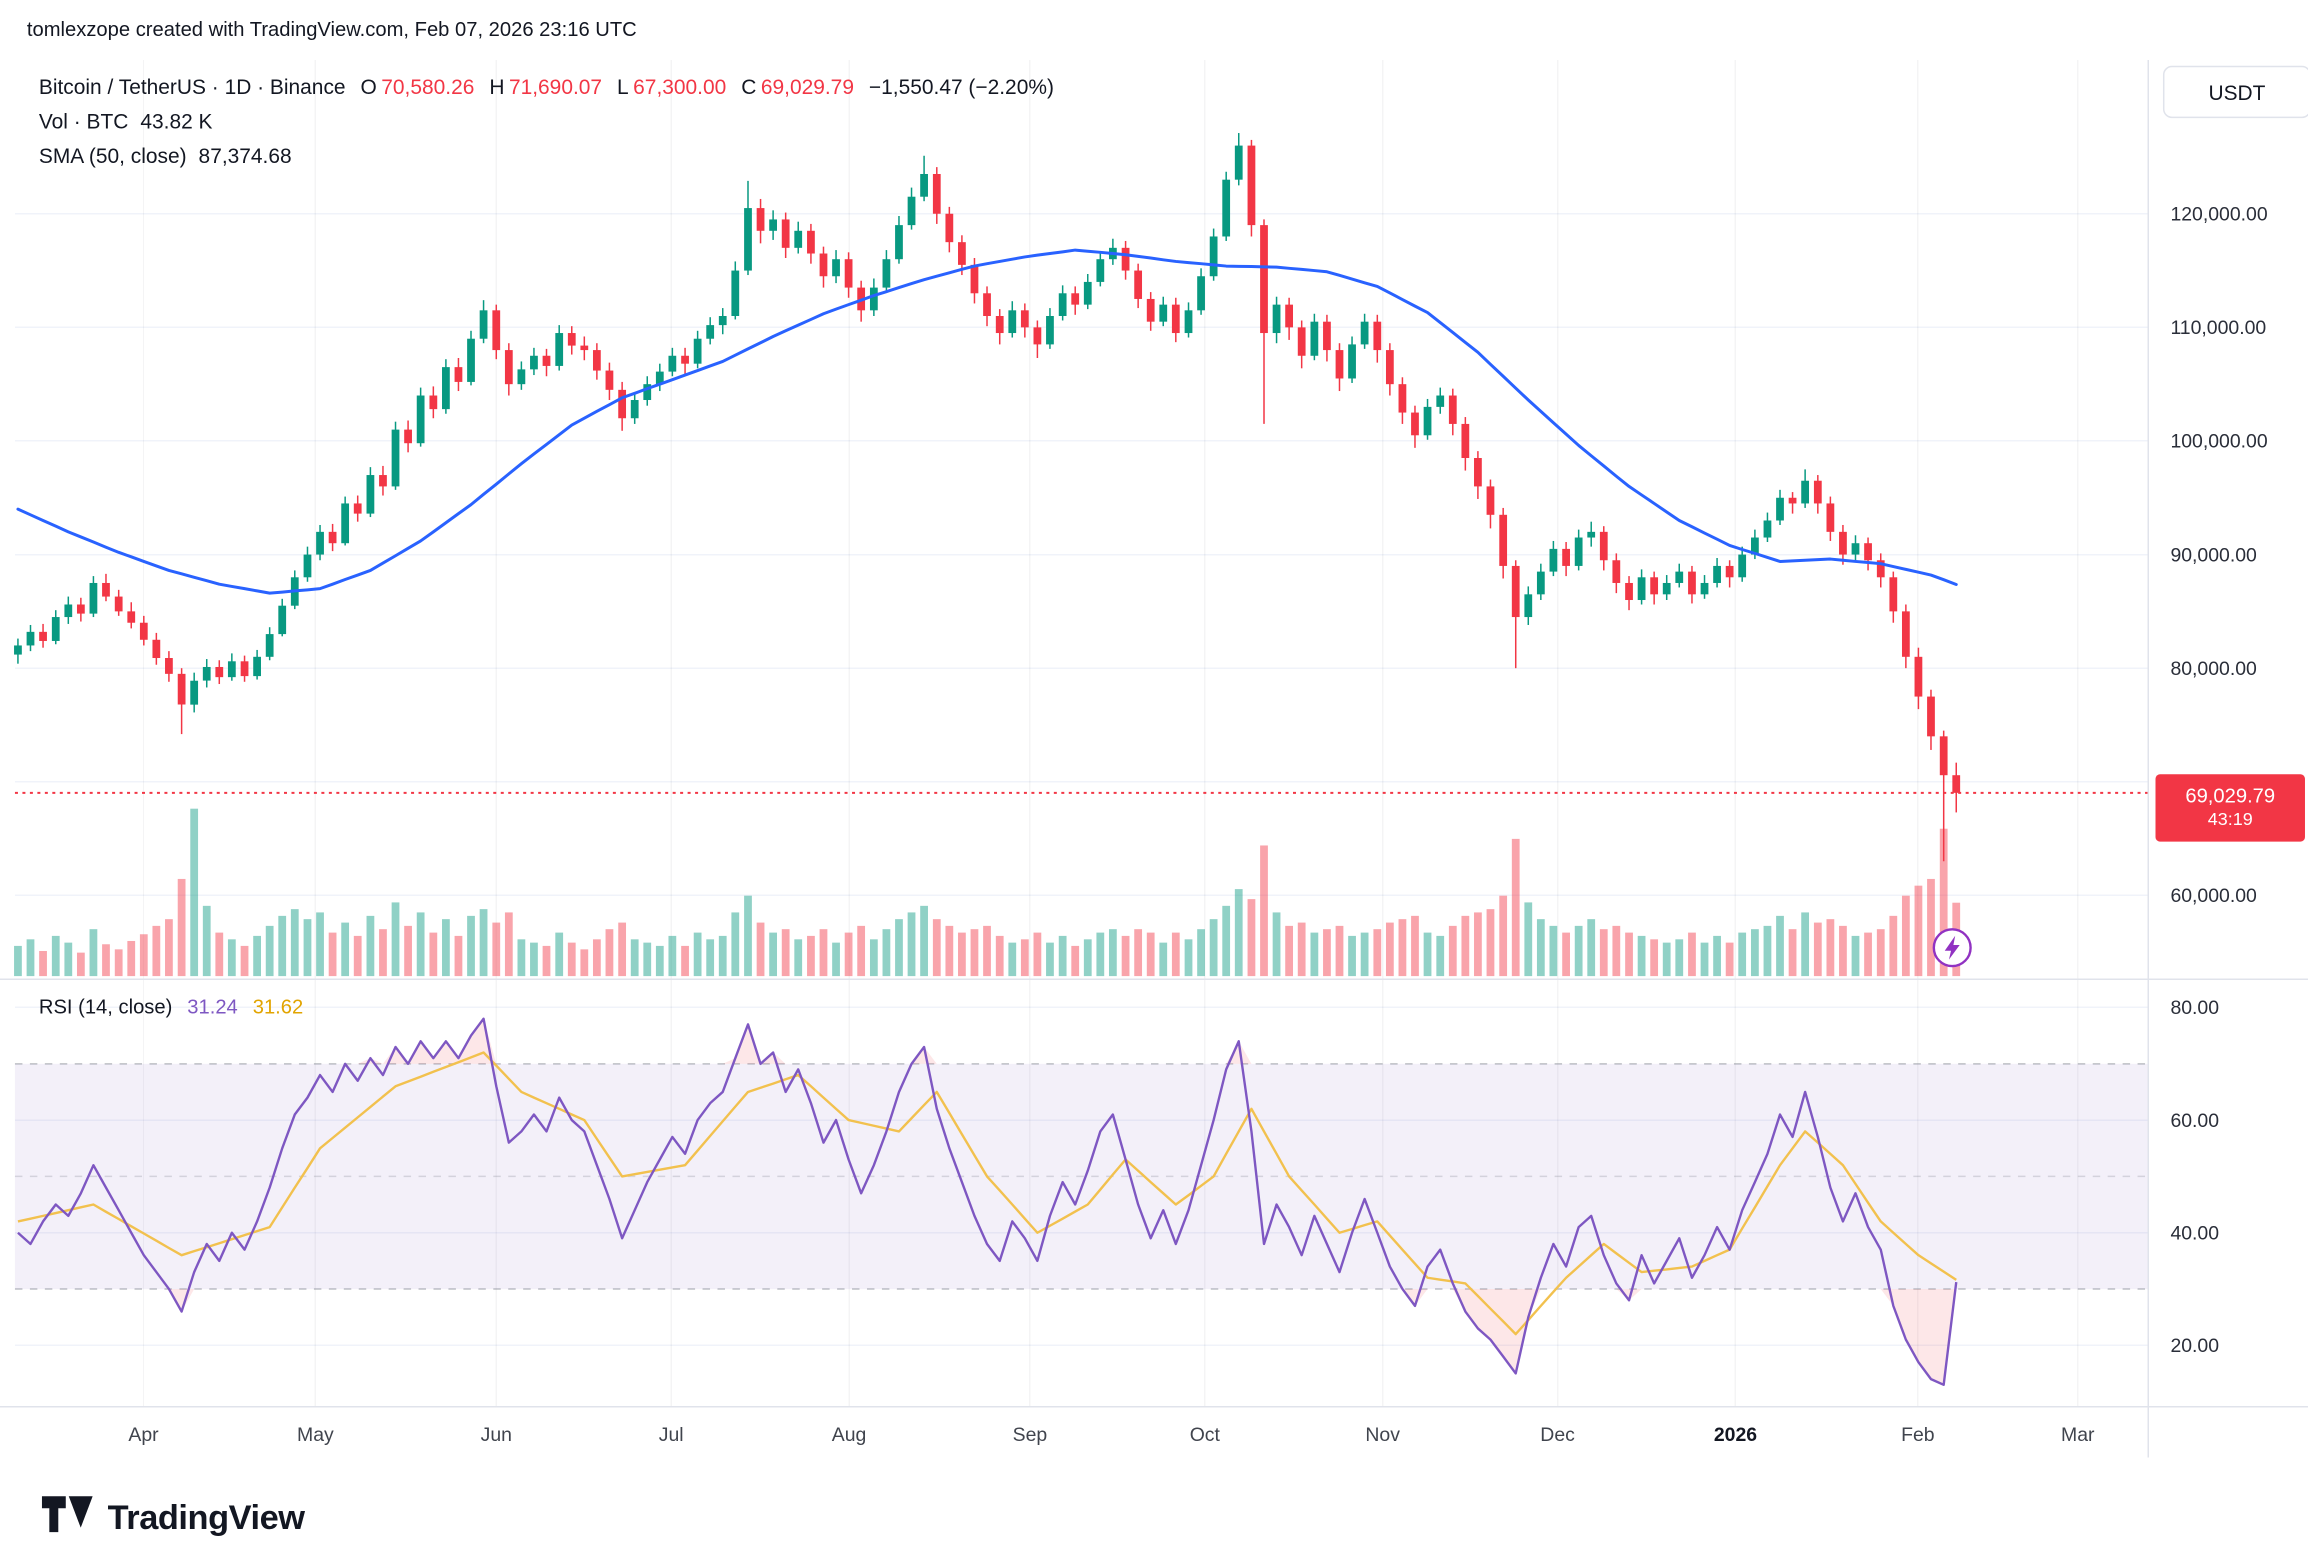  Describe the element at coordinates (1205, 1435) in the screenshot. I see `svg-text: Oct` at that location.